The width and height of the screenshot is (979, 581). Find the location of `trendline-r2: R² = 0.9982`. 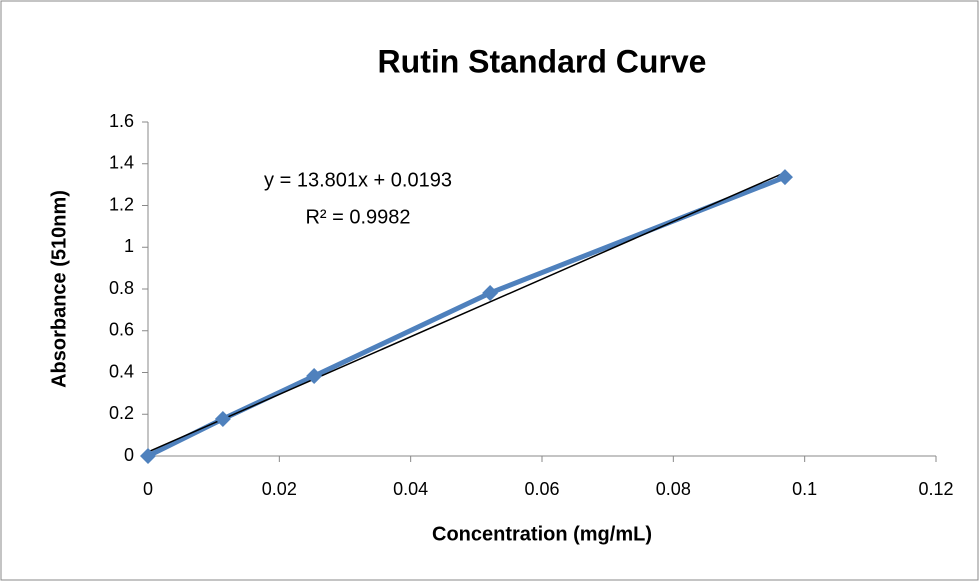

trendline-r2: R² = 0.9982 is located at coordinates (357, 217).